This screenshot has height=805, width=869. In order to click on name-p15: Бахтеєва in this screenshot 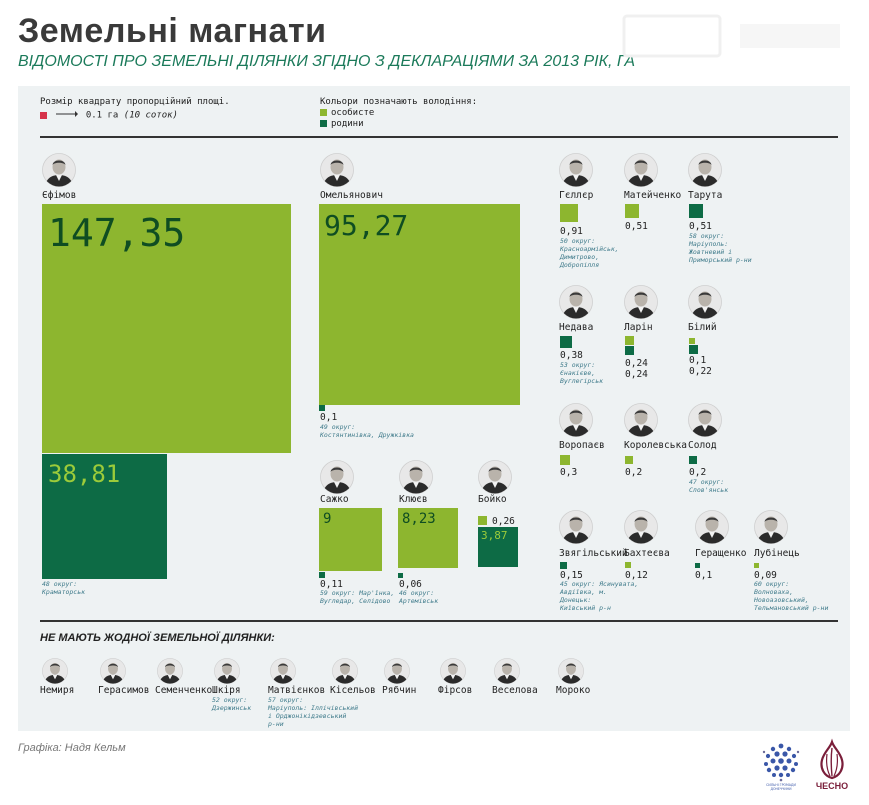, I will do `click(647, 553)`.